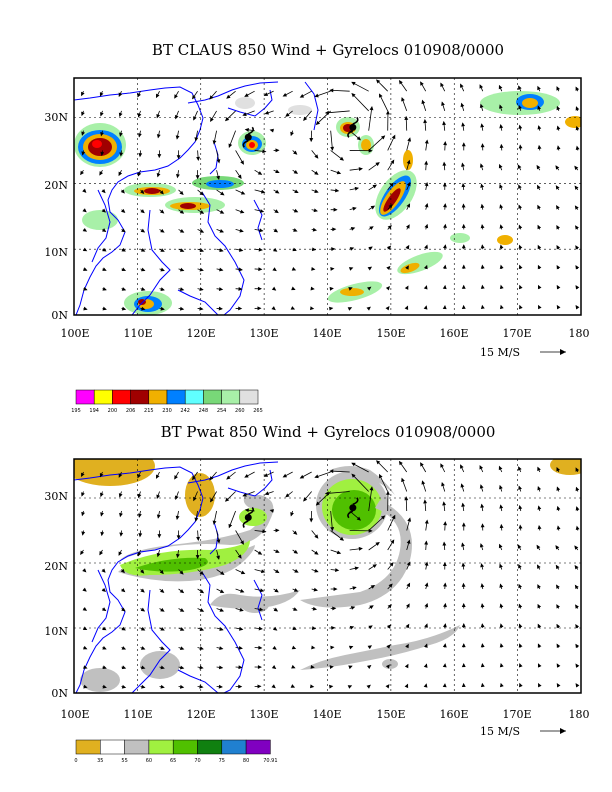 The height and width of the screenshot is (792, 612). What do you see at coordinates (176, 751) in the screenshot?
I see `pwat-colorbar: 0 35 55 60 65 70 75 80 70.91` at bounding box center [176, 751].